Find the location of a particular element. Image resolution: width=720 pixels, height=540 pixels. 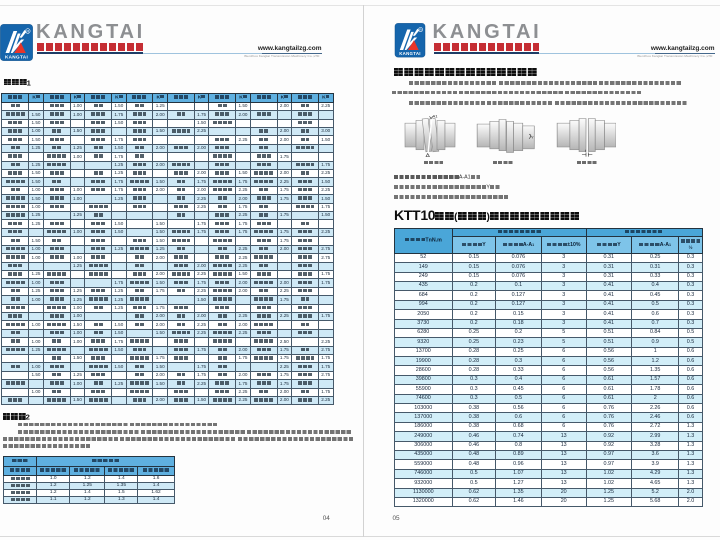

svg-text: A1 is located at coordinates (436, 116).